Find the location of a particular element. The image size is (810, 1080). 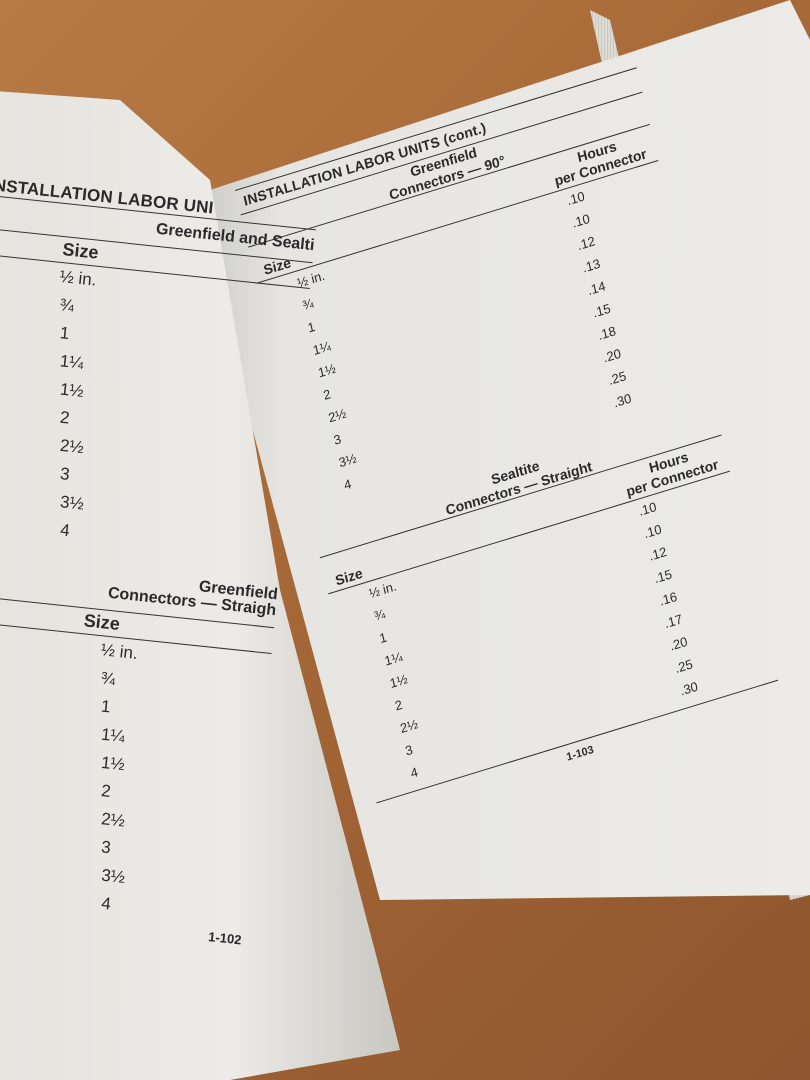

greenfield-straight-table: ½ in. ¾ 1 1¼ 1½ 2 2½ 3 3½ 4 is located at coordinates (135, 776).